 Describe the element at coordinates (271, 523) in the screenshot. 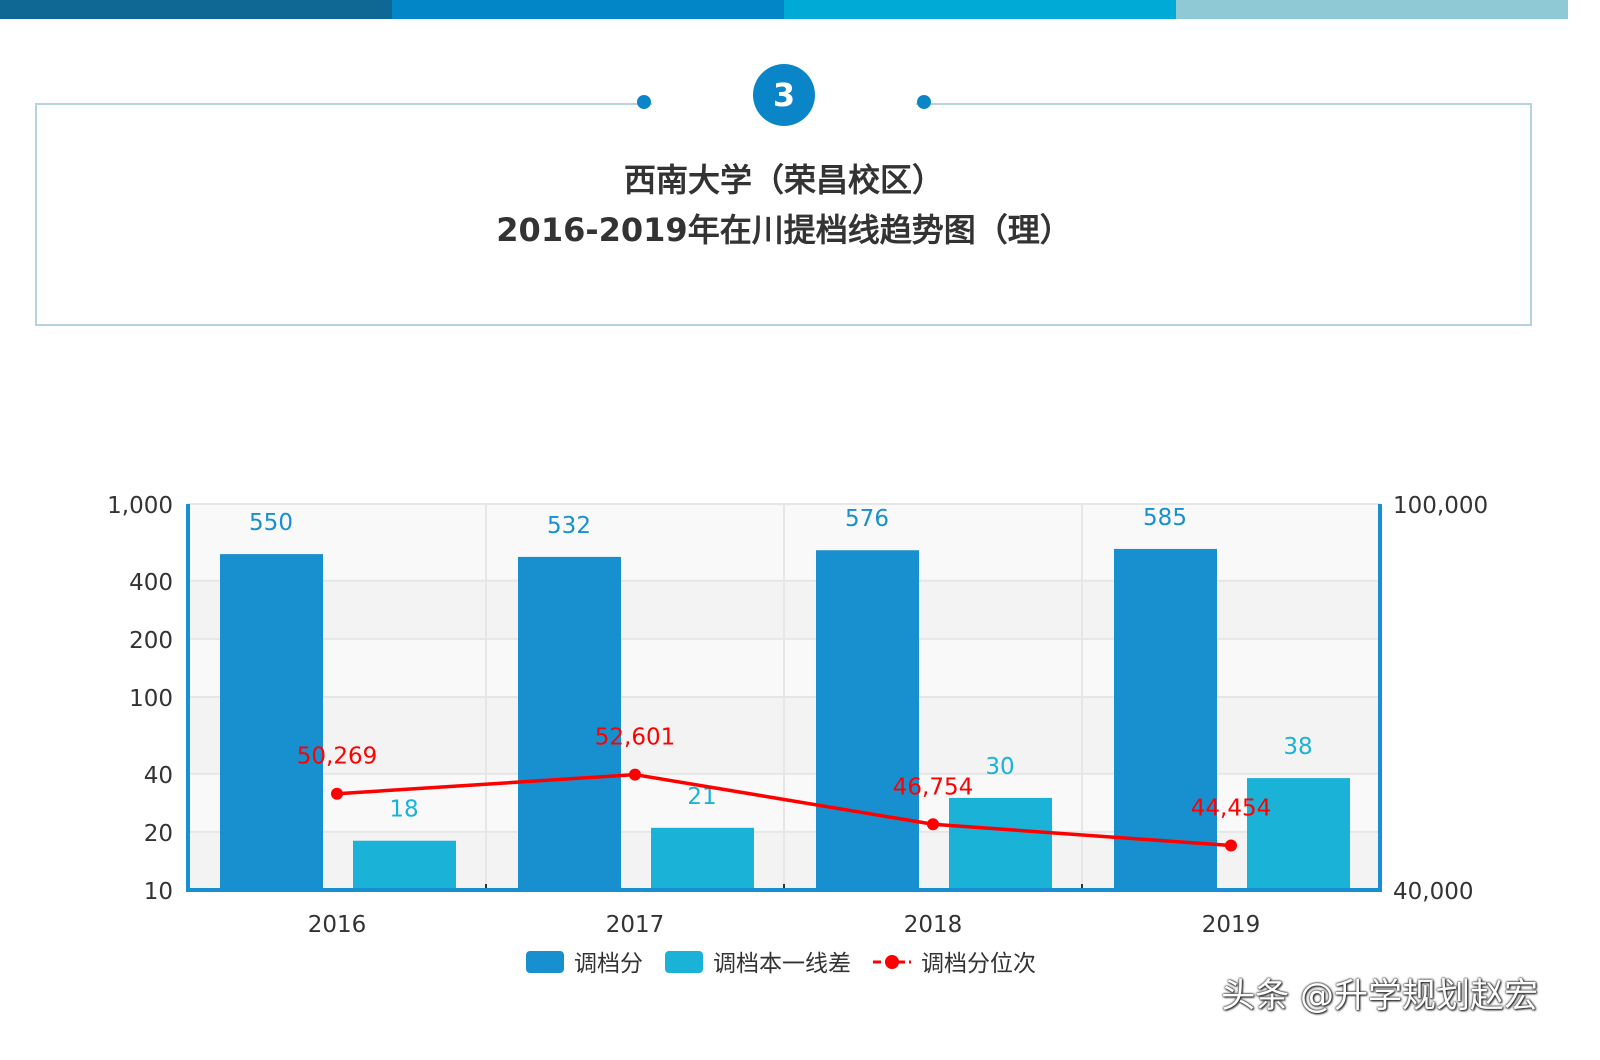

I see `data-label: 550` at that location.